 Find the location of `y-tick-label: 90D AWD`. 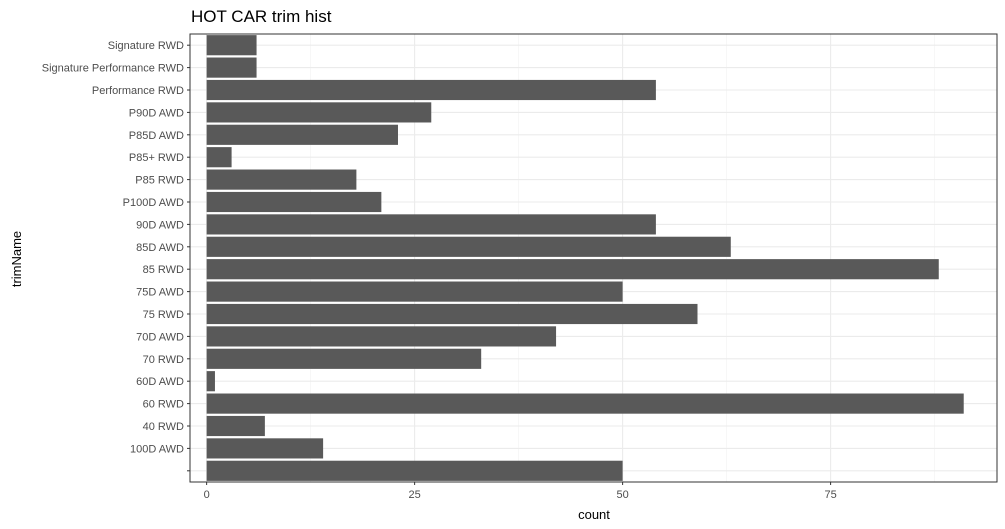

y-tick-label: 90D AWD is located at coordinates (160, 225).